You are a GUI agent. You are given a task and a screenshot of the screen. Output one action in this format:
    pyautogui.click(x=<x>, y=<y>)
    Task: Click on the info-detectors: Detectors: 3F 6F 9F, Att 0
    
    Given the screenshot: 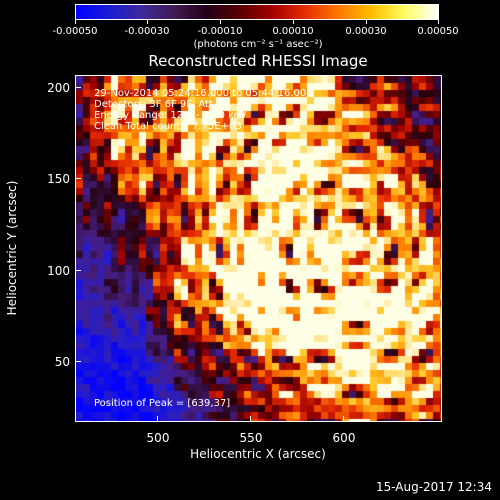 What is the action you would take?
    pyautogui.click(x=158, y=104)
    